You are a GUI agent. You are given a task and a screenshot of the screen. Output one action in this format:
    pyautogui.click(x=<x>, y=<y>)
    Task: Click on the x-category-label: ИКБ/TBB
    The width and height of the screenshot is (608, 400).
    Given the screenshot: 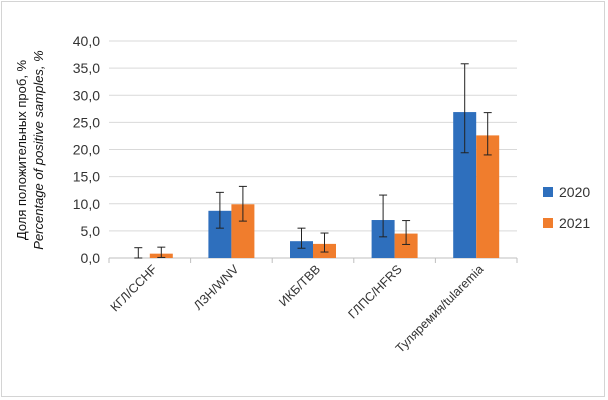 What is the action you would take?
    pyautogui.click(x=299, y=285)
    